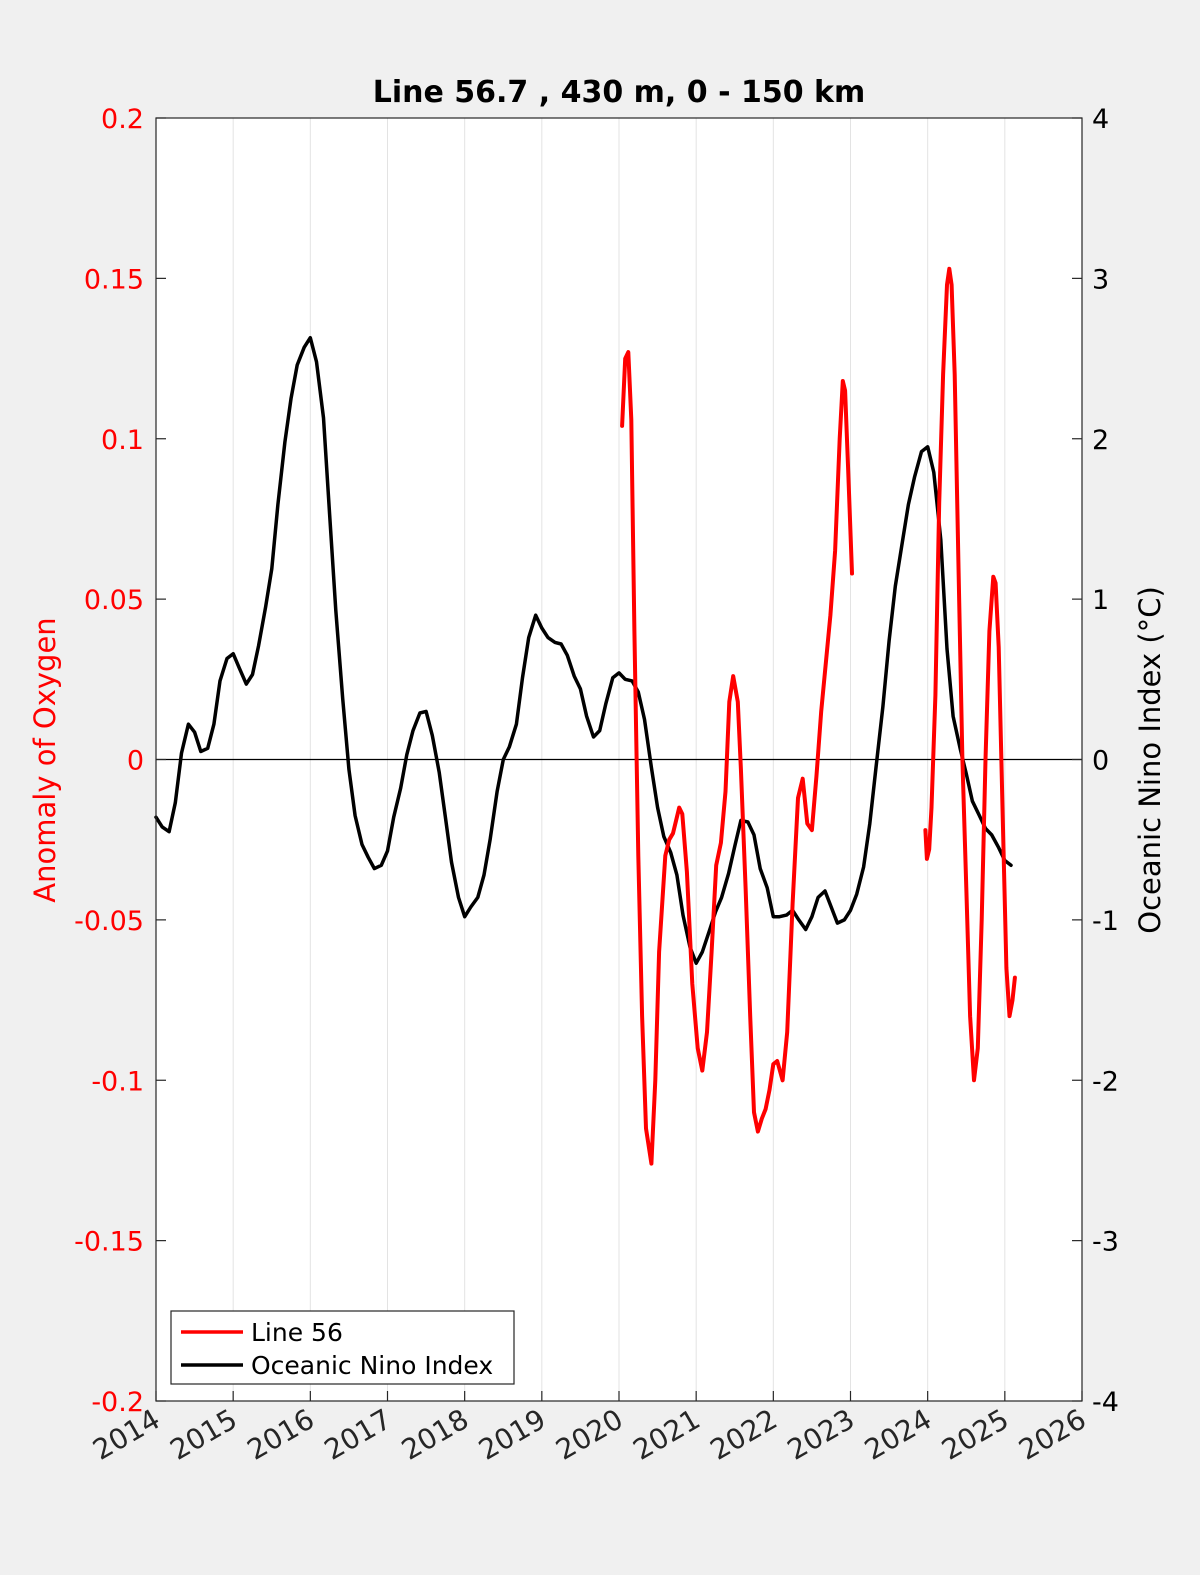 The height and width of the screenshot is (1575, 1200). I want to click on left-y-tick-label: -0.15, so click(109, 1242).